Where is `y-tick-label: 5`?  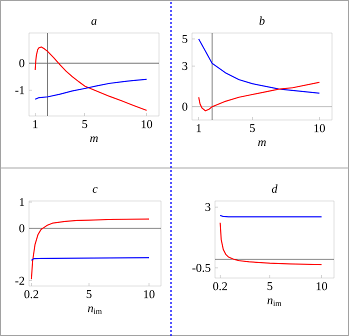
y-tick-label: 5 is located at coordinates (185, 38).